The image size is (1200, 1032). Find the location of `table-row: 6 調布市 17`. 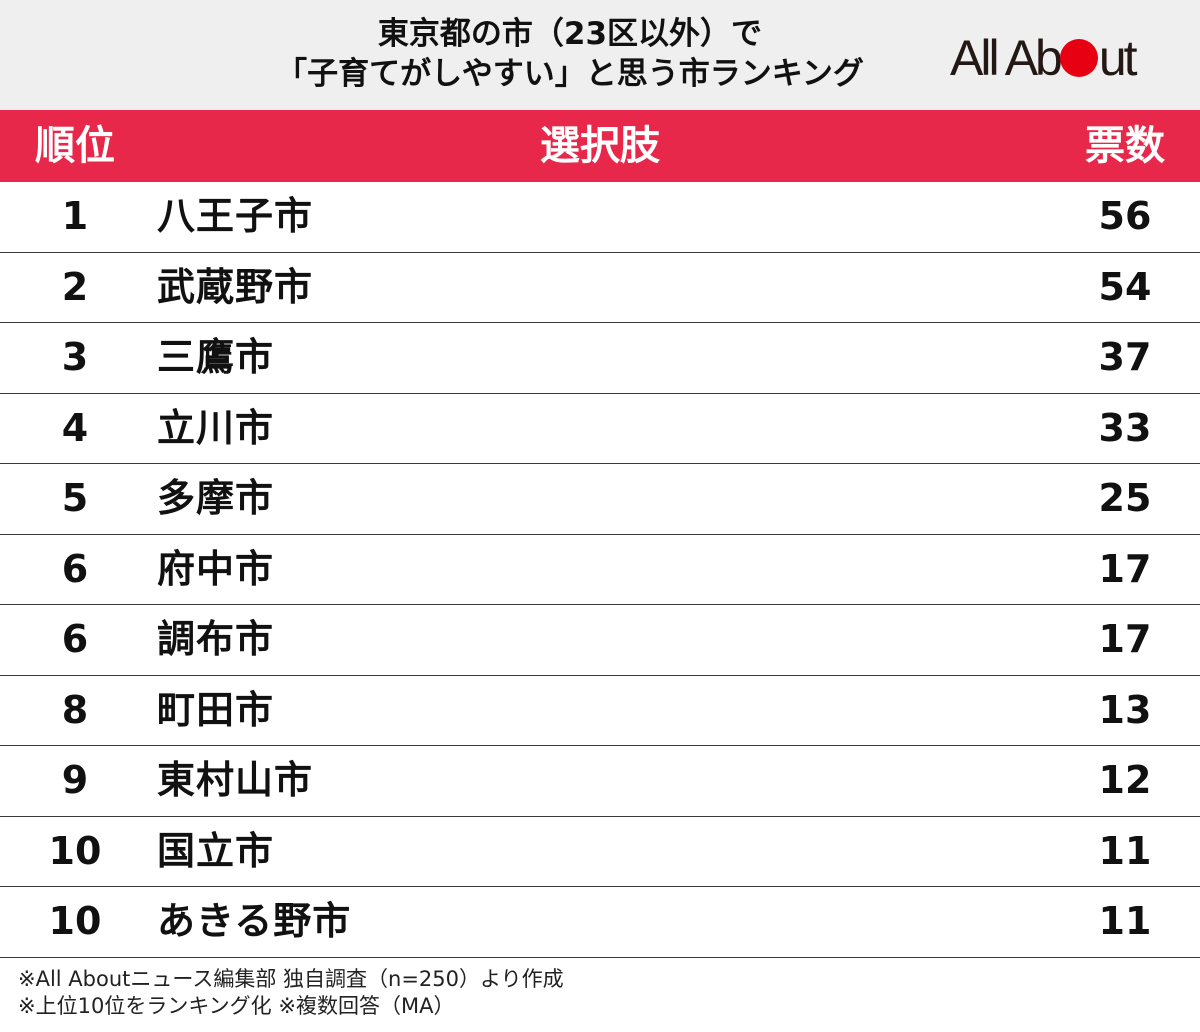

table-row: 6 調布市 17 is located at coordinates (600, 640).